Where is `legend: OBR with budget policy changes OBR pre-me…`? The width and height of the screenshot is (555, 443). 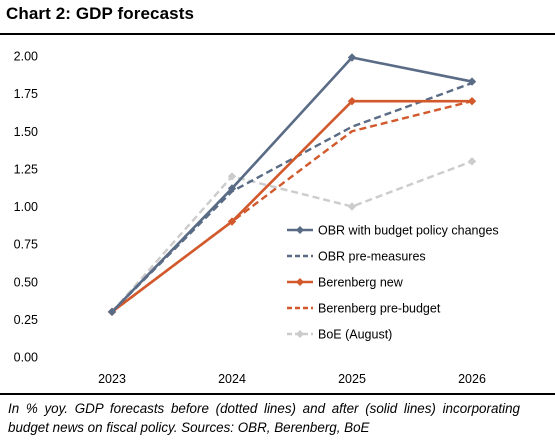
legend: OBR with budget policy changes OBR pre-me… is located at coordinates (393, 283).